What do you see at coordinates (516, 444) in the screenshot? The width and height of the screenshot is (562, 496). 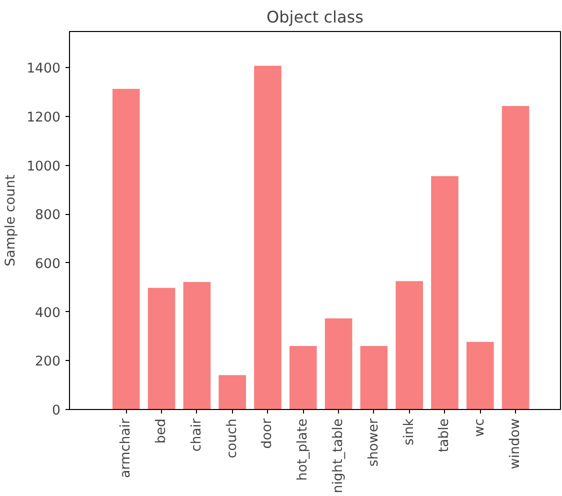 I see `x-tick-label: window` at bounding box center [516, 444].